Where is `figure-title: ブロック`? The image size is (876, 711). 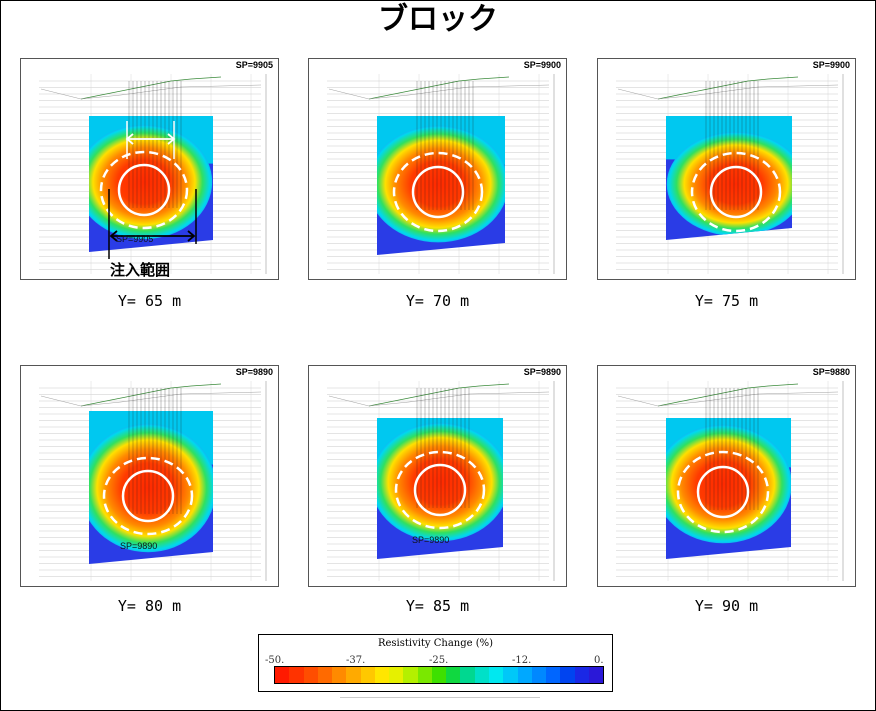 figure-title: ブロック is located at coordinates (438, 19).